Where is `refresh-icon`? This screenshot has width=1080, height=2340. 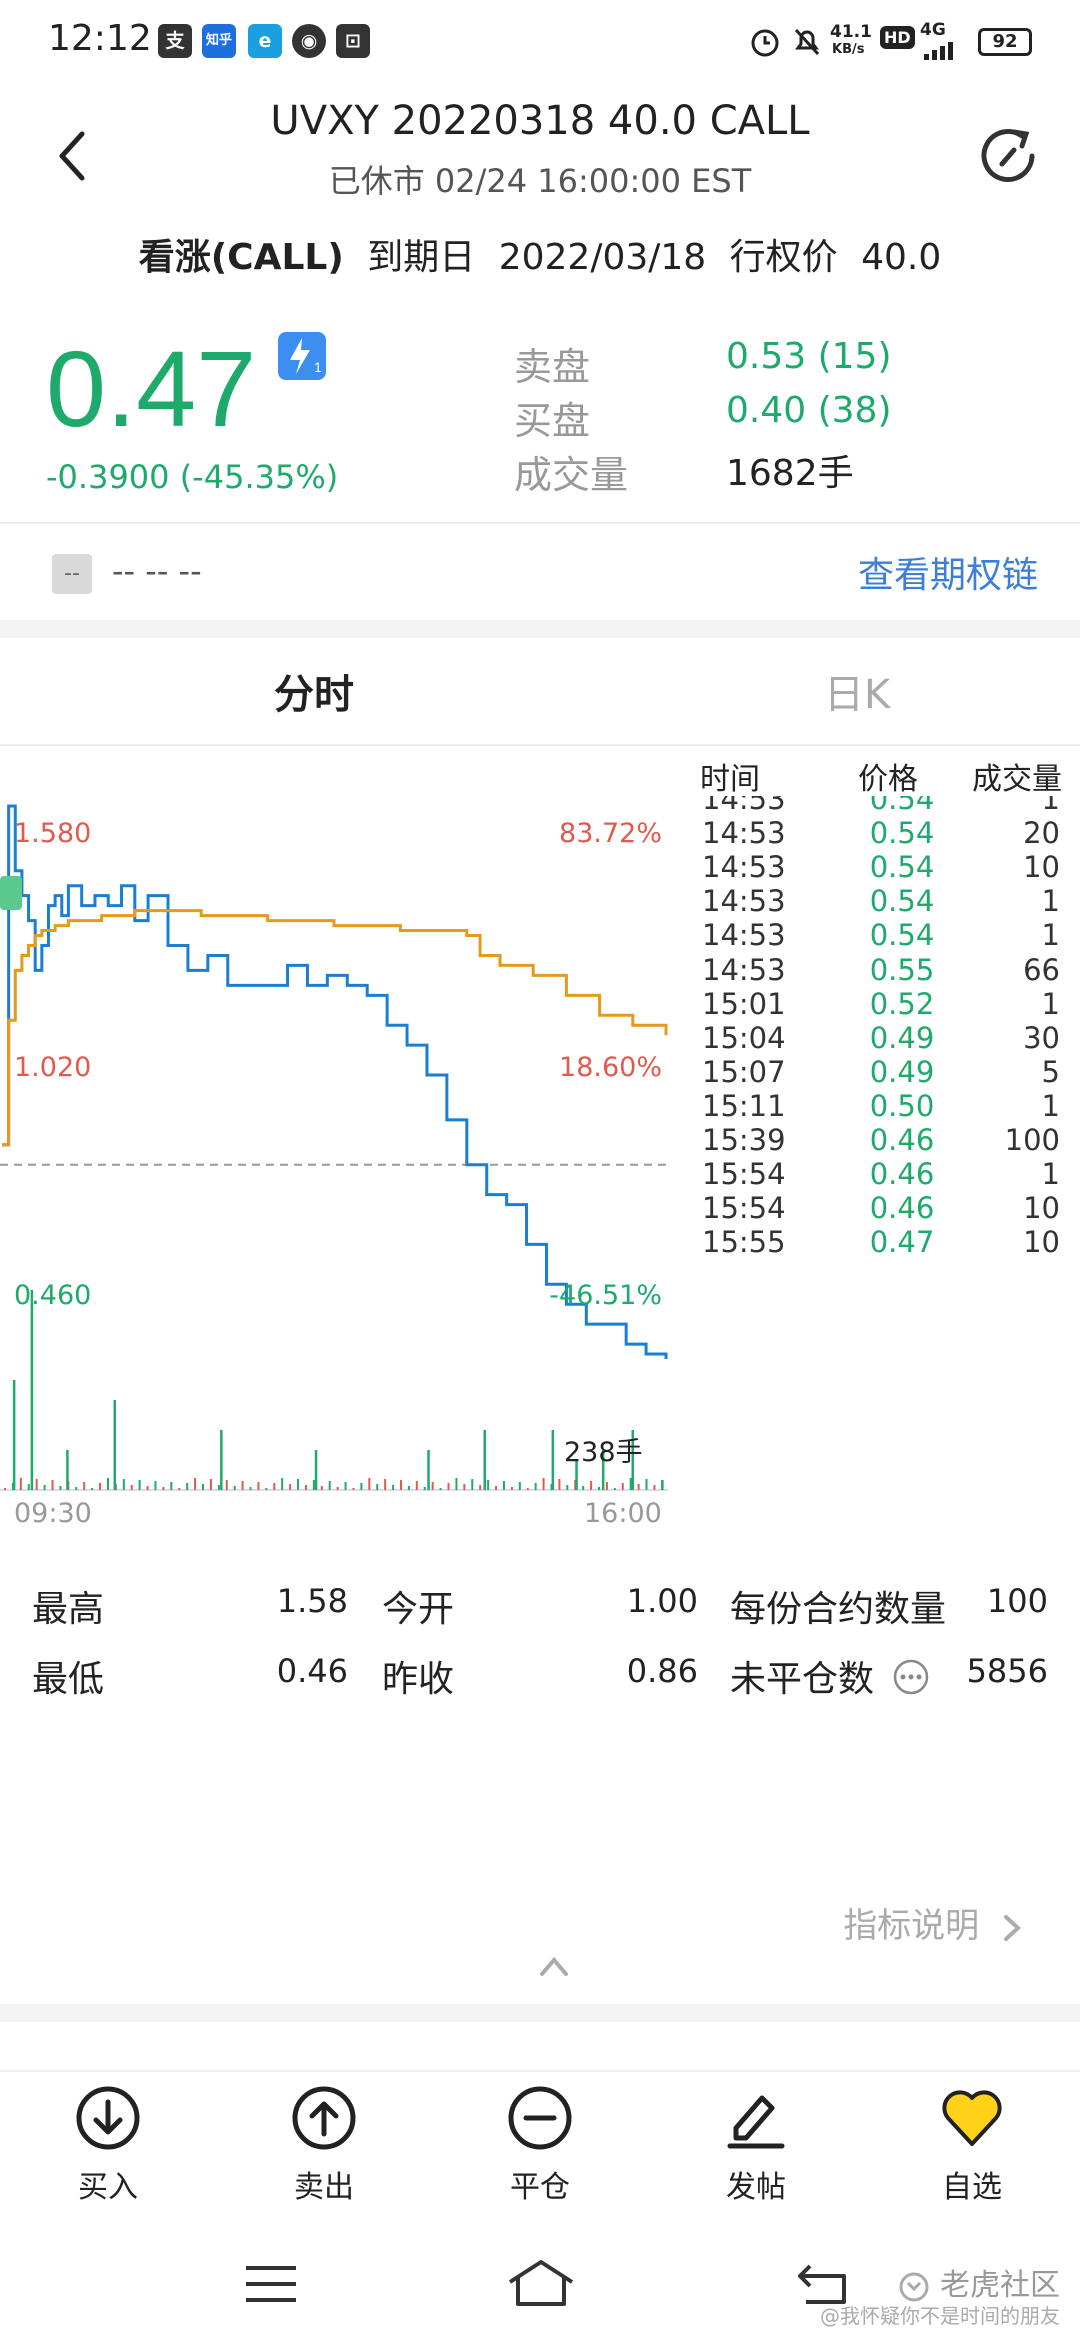
refresh-icon is located at coordinates (1008, 156).